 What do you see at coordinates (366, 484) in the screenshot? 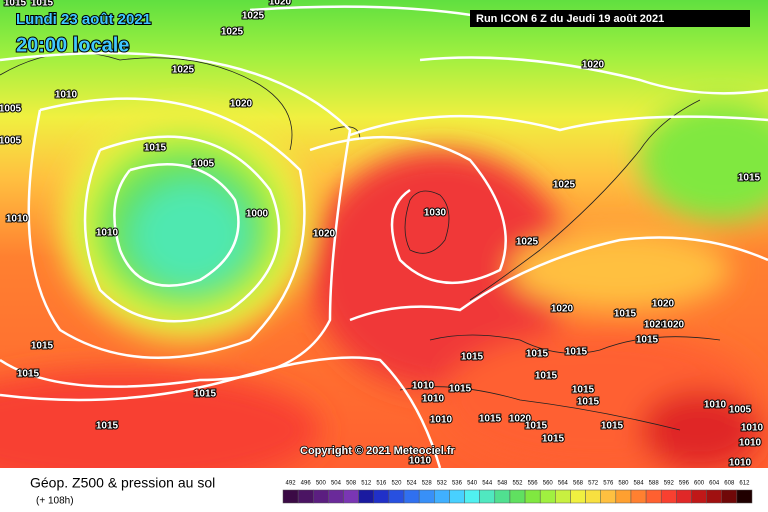
I see `scale-label: 512` at bounding box center [366, 484].